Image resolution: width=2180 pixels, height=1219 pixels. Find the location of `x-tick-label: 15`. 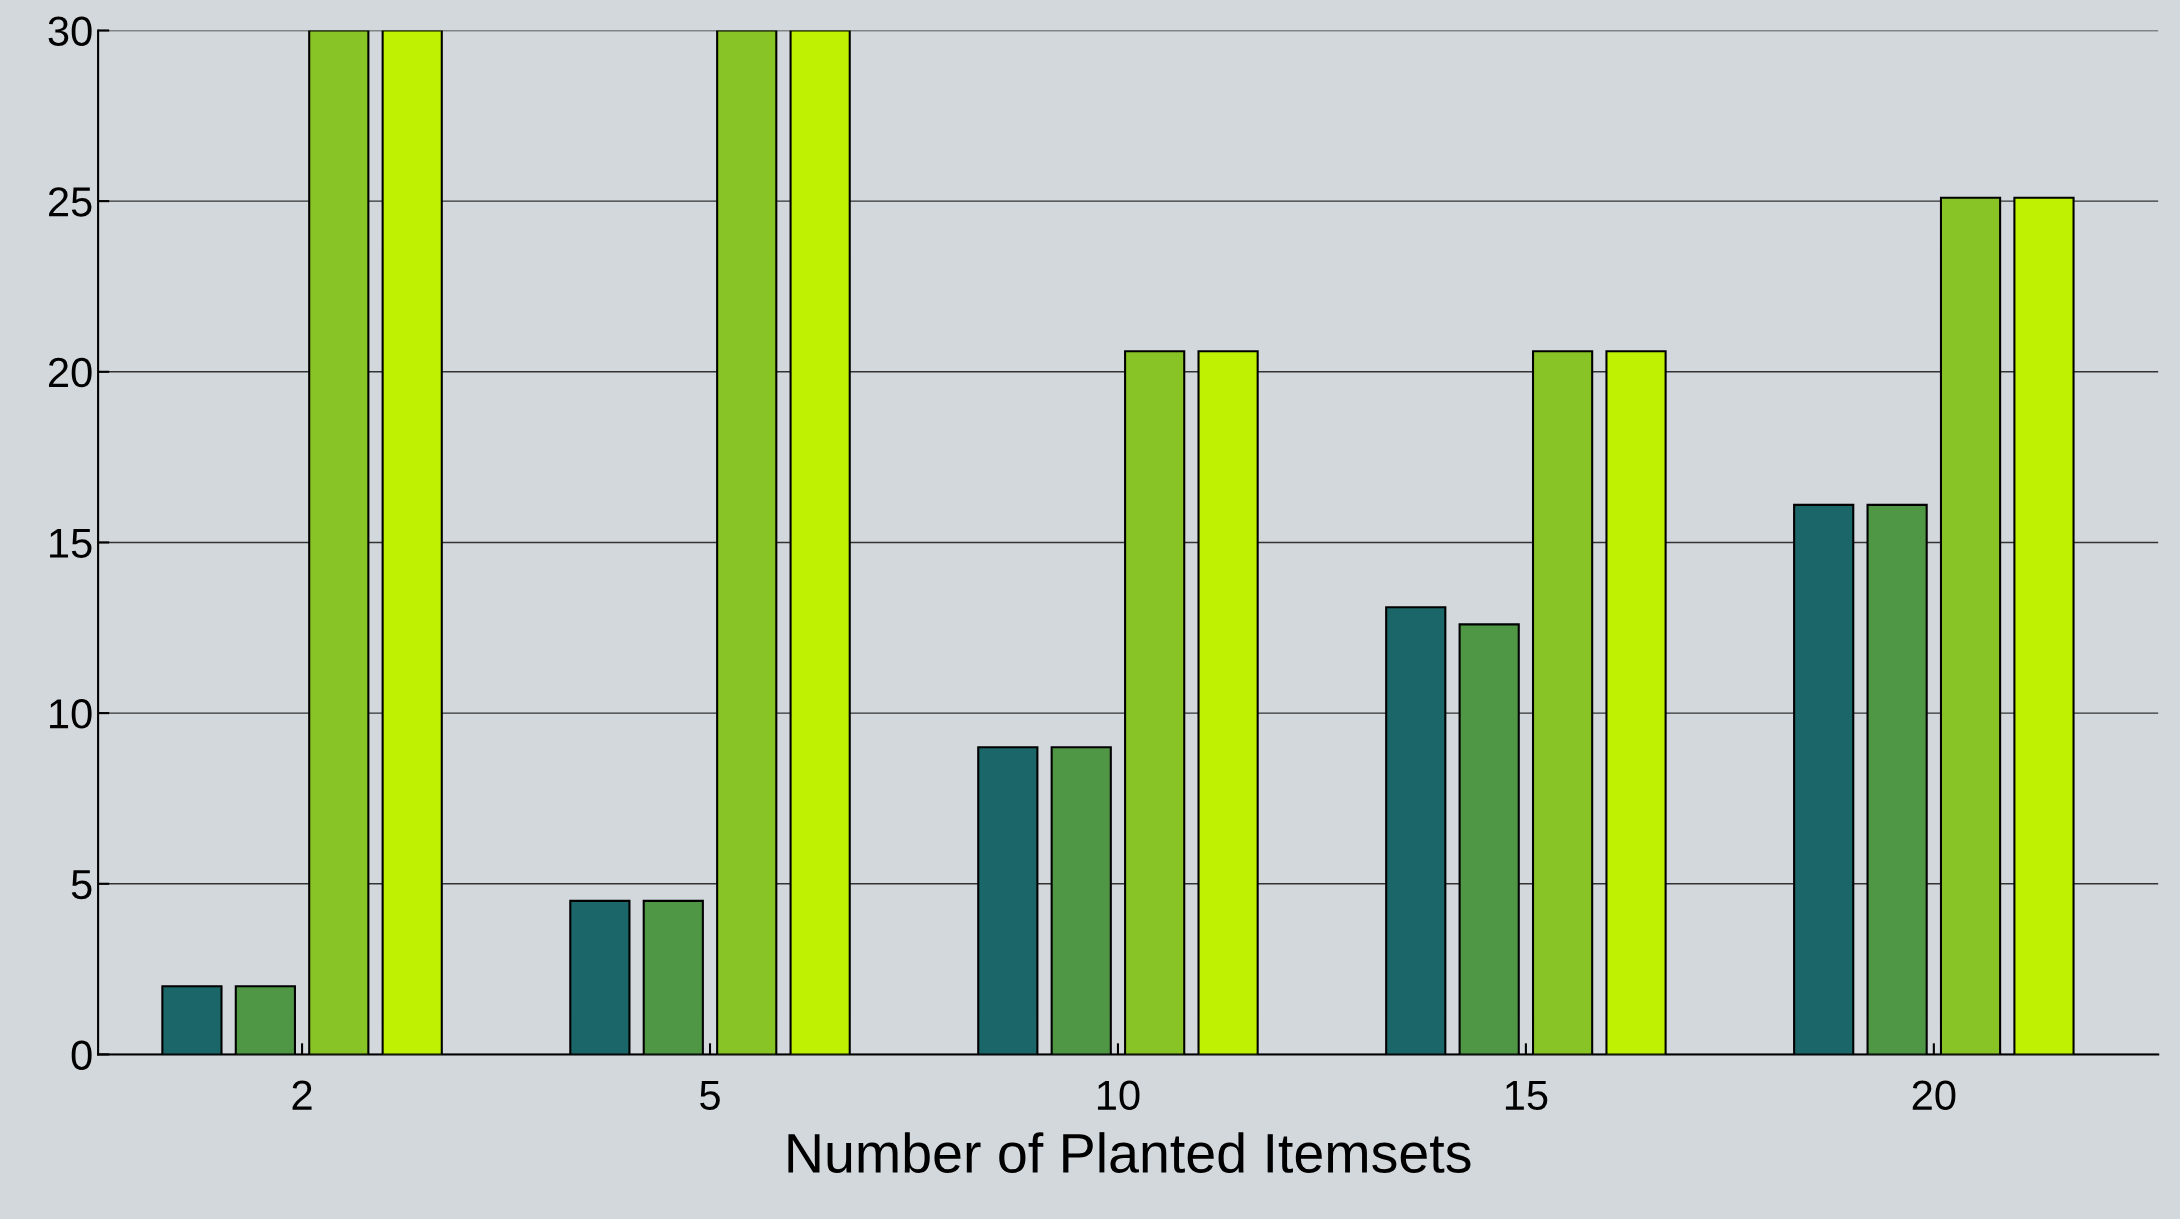

x-tick-label: 15 is located at coordinates (1526, 1095).